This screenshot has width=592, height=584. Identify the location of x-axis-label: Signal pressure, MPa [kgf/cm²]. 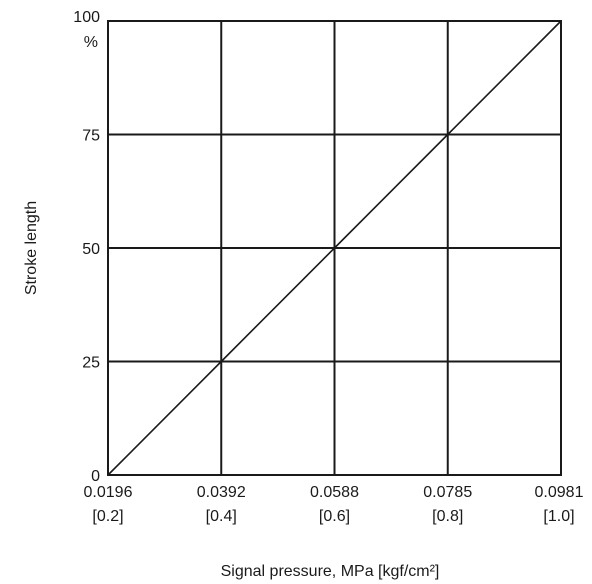
(330, 571).